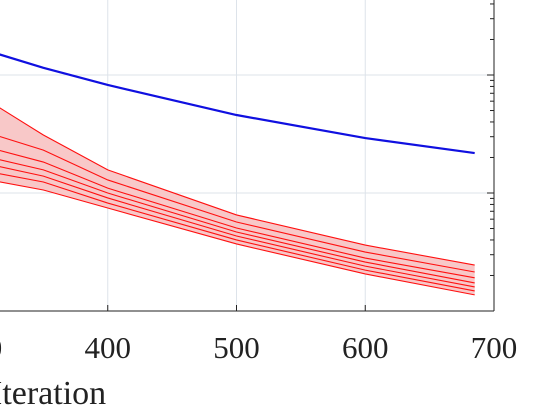 The image size is (560, 420). What do you see at coordinates (494, 347) in the screenshot?
I see `x-tick-label: 700` at bounding box center [494, 347].